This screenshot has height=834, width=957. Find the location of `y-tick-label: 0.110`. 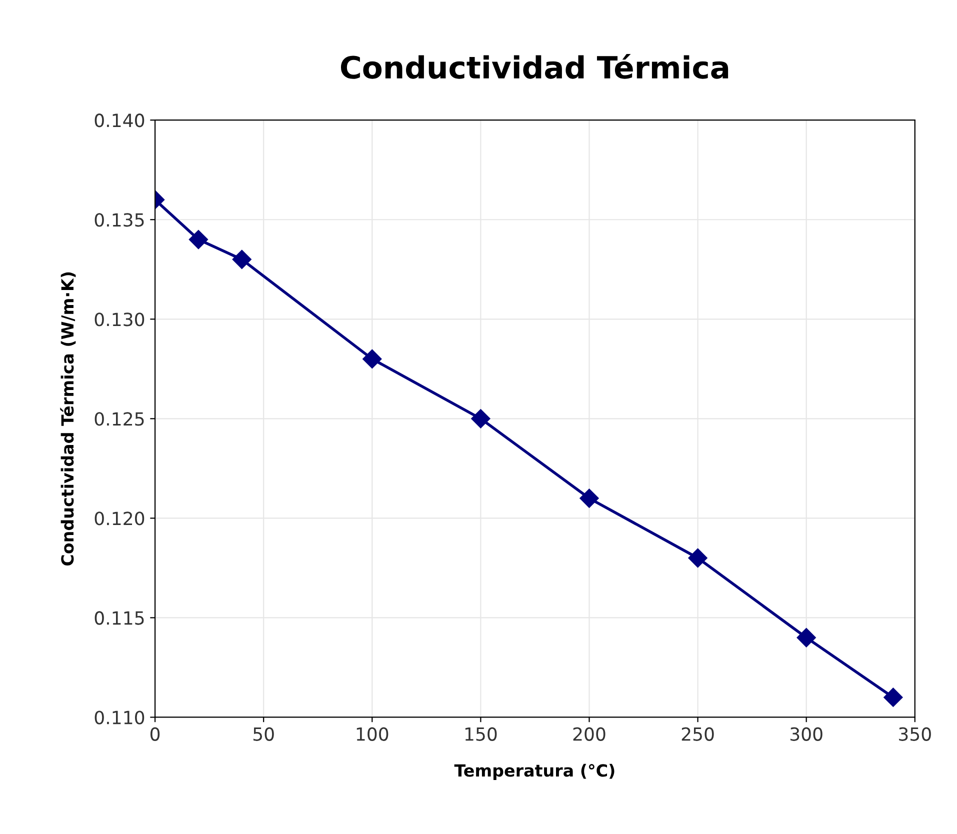

y-tick-label: 0.110 is located at coordinates (119, 717).